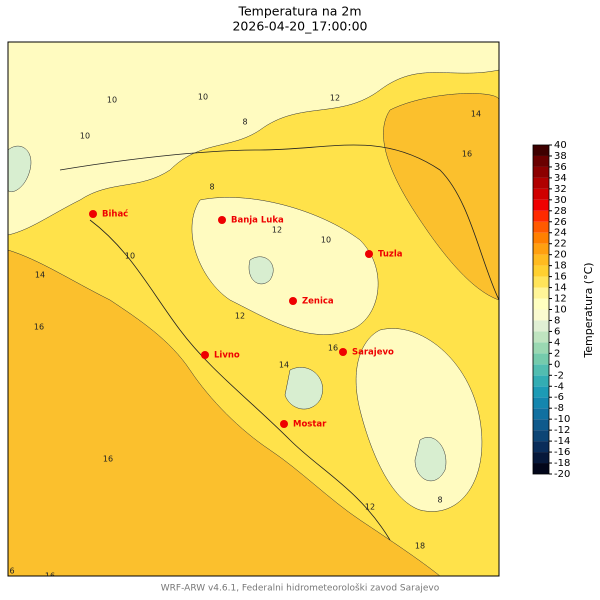  Describe the element at coordinates (557, 320) in the screenshot. I see `colorbar-tick-label: 8` at that location.